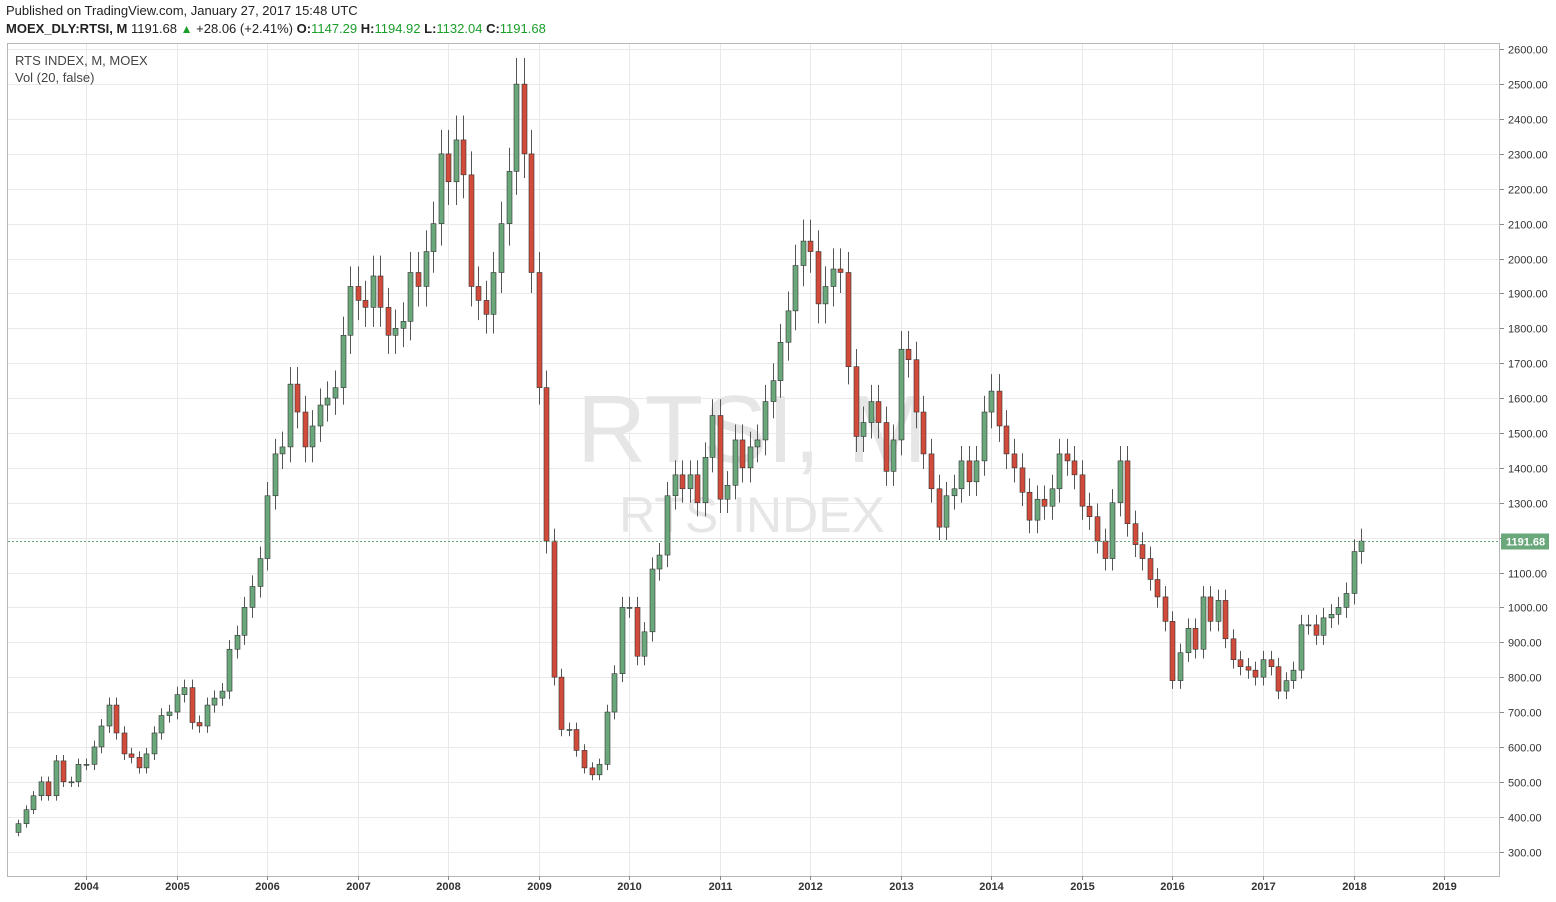 Image resolution: width=1556 pixels, height=902 pixels. What do you see at coordinates (304, 28) in the screenshot?
I see `open-label: O:` at bounding box center [304, 28].